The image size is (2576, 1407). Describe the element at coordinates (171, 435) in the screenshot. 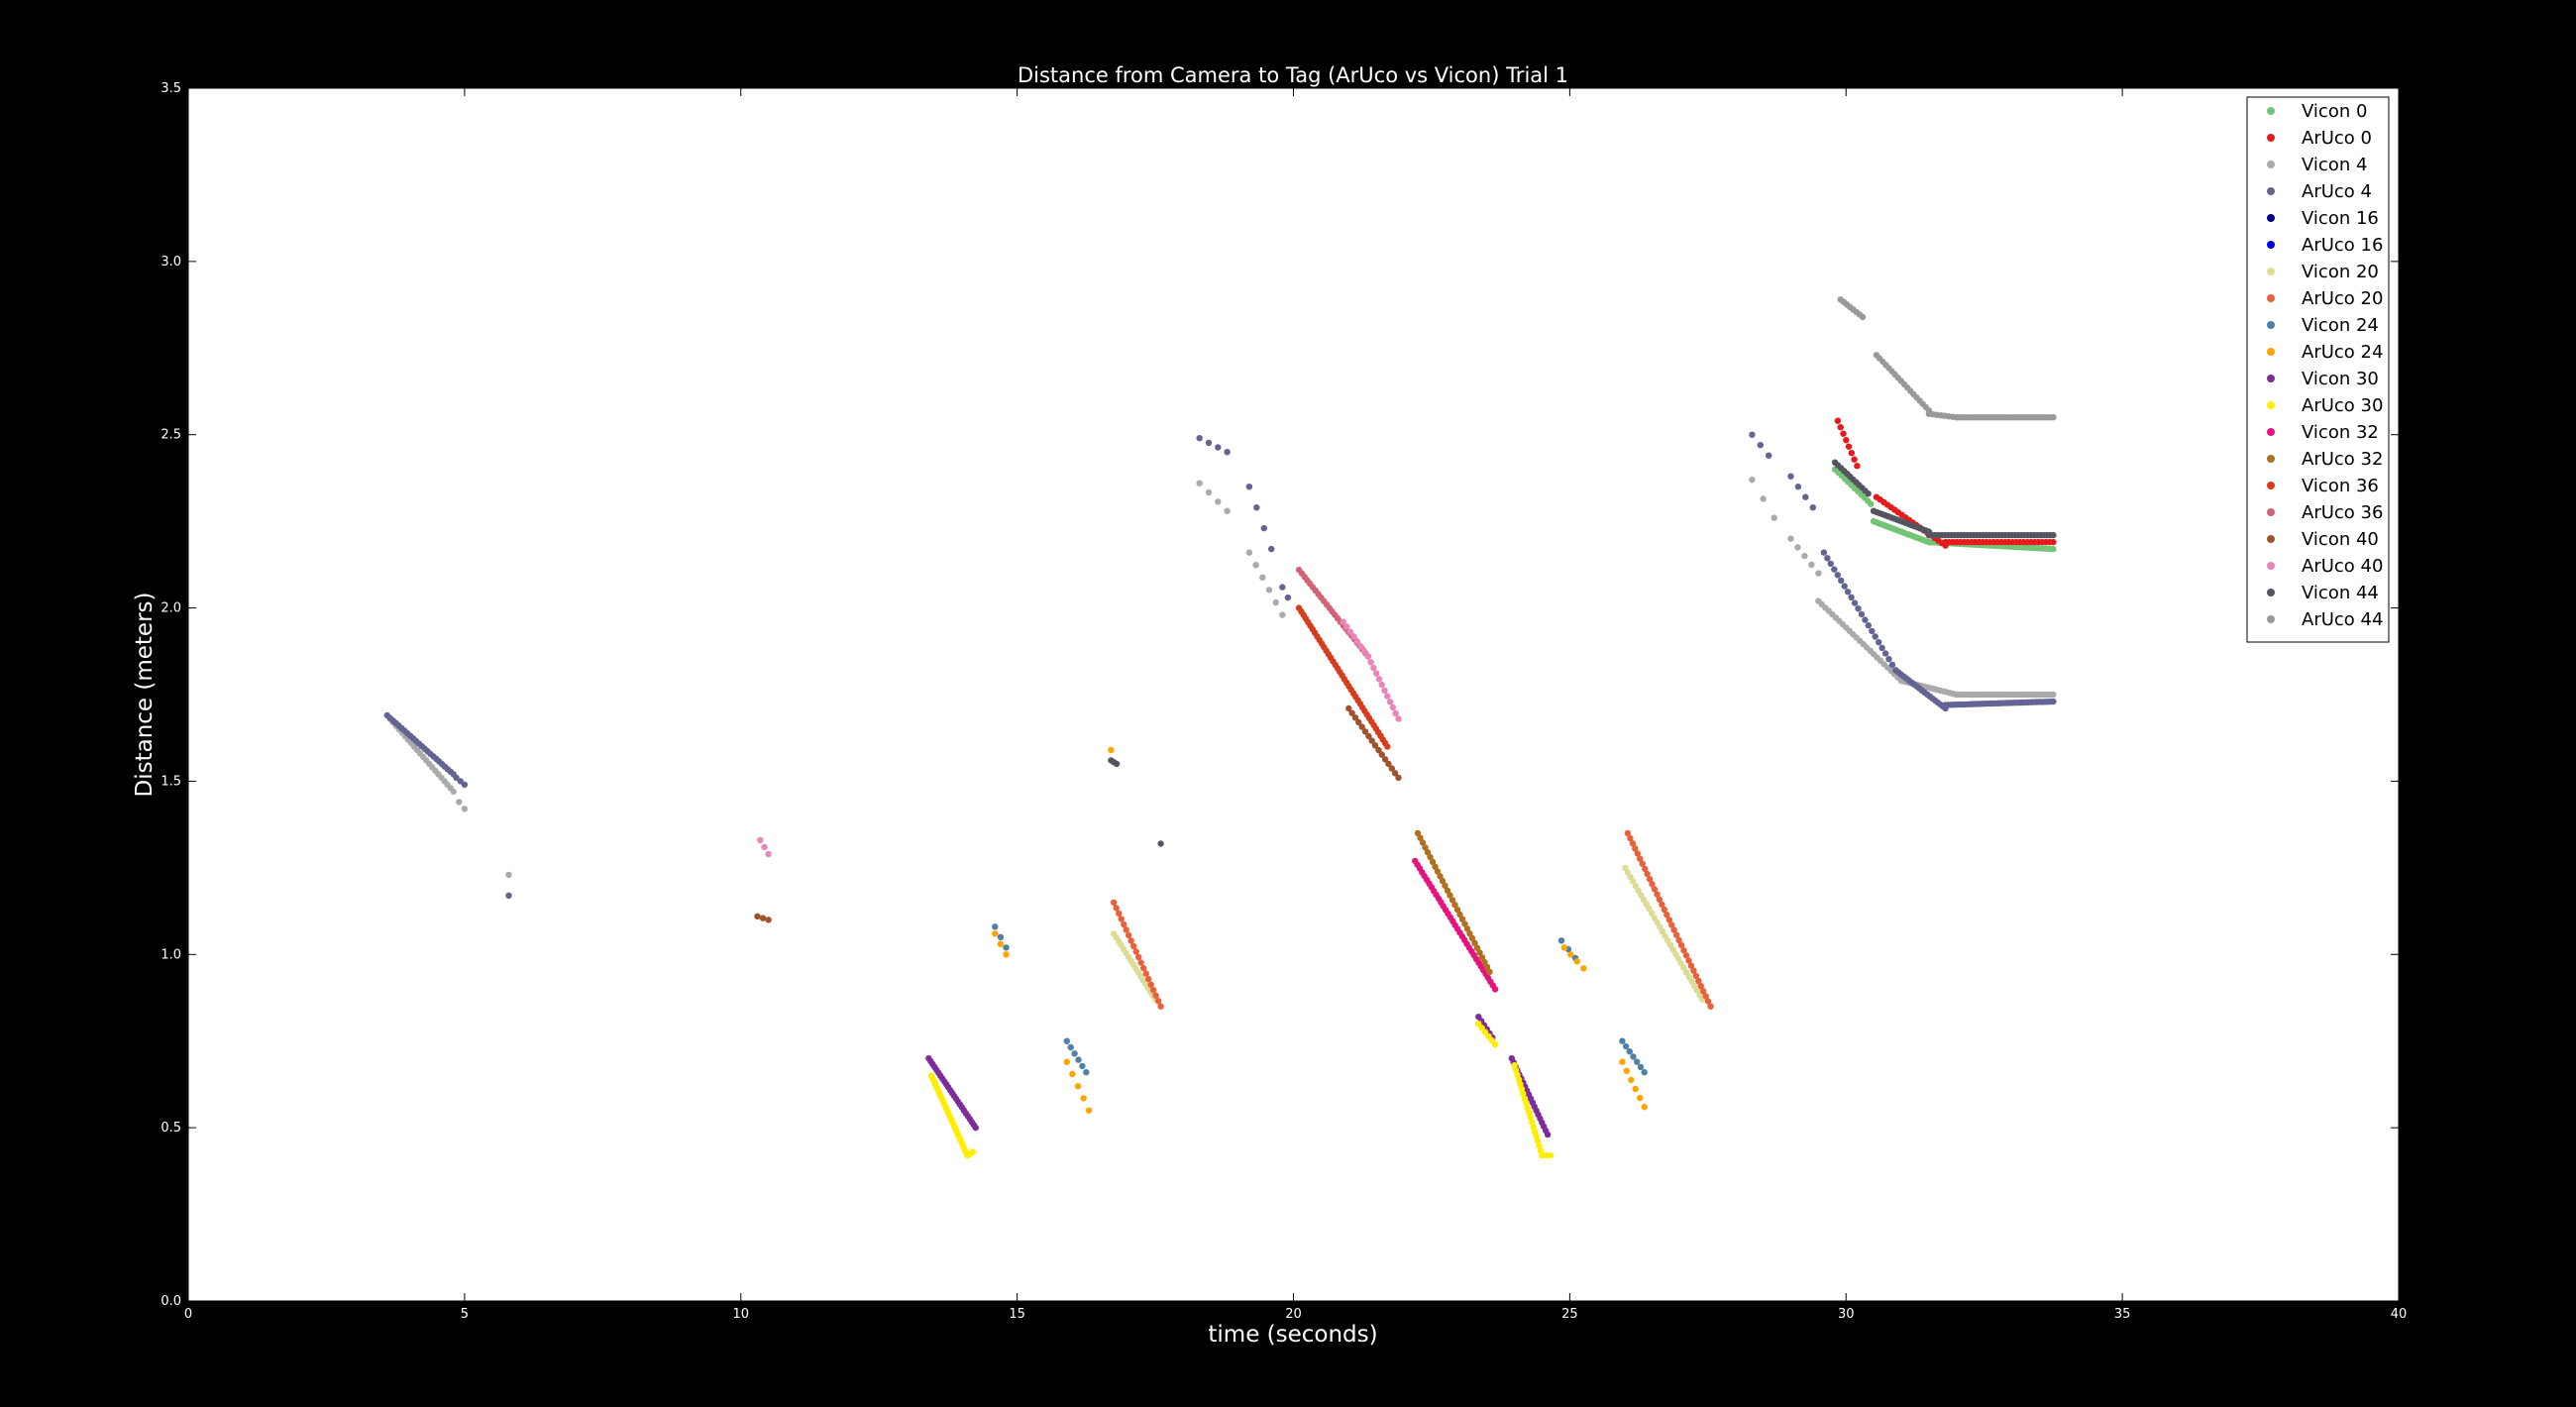

I see `y-tick-label: 2.5` at that location.